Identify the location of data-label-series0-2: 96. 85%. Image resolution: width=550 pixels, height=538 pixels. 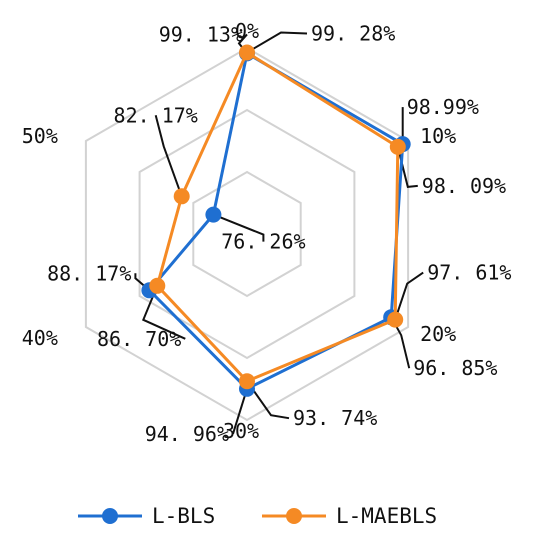
(455, 368).